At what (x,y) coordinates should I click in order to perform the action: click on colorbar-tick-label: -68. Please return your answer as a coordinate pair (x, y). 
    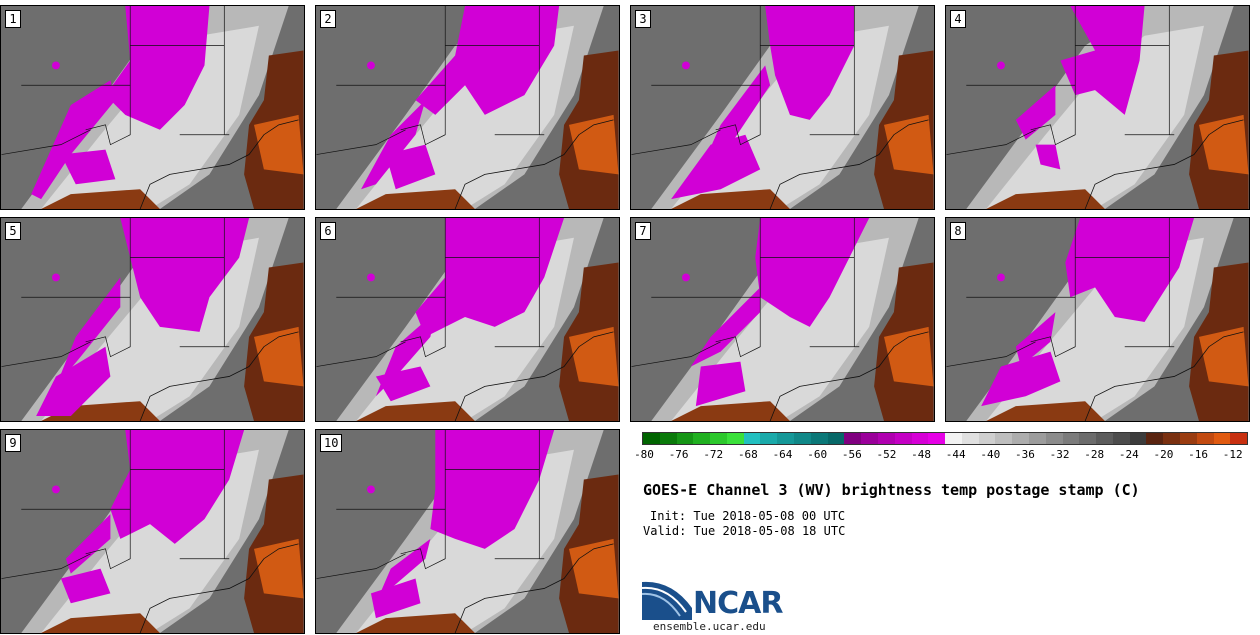
    Looking at the image, I should click on (747, 454).